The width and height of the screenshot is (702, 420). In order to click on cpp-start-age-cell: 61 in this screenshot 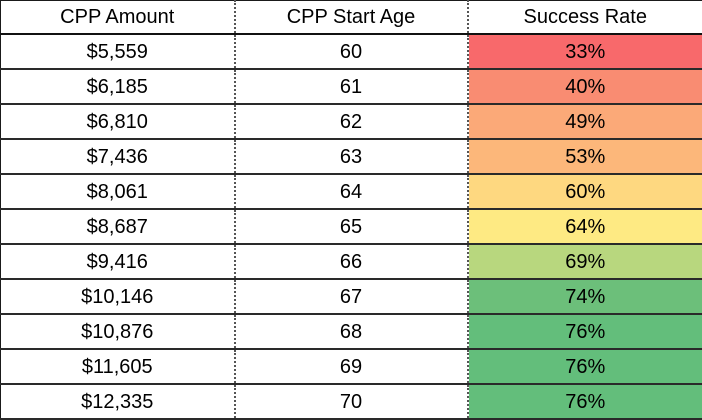, I will do `click(351, 86)`.